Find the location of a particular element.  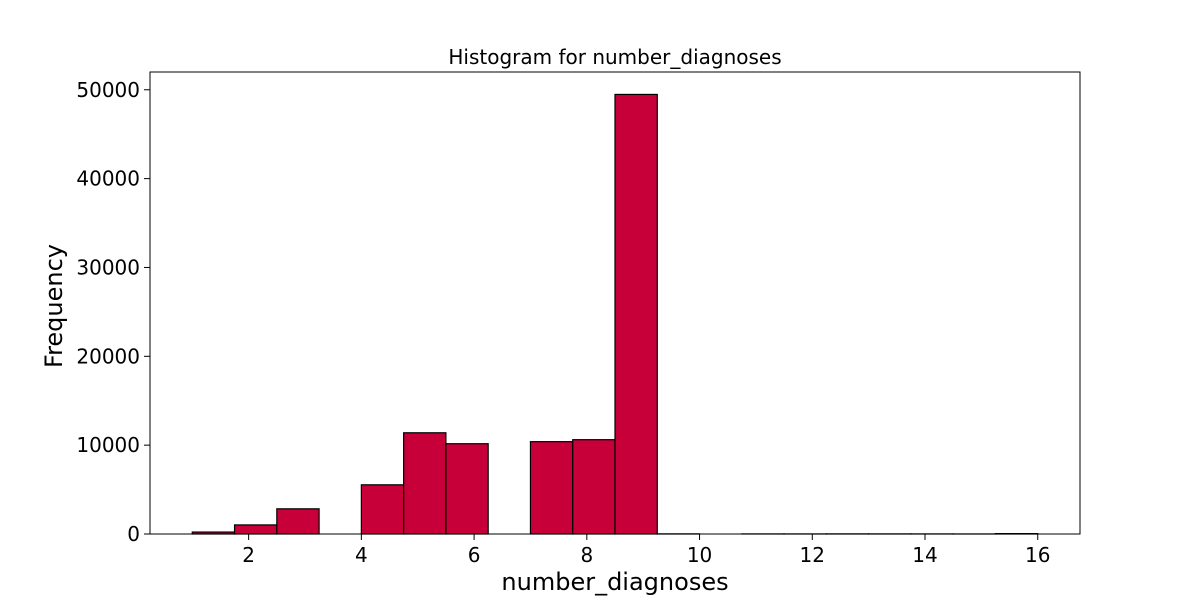

chart-title: Histogram for number_diagnoses is located at coordinates (614, 57).